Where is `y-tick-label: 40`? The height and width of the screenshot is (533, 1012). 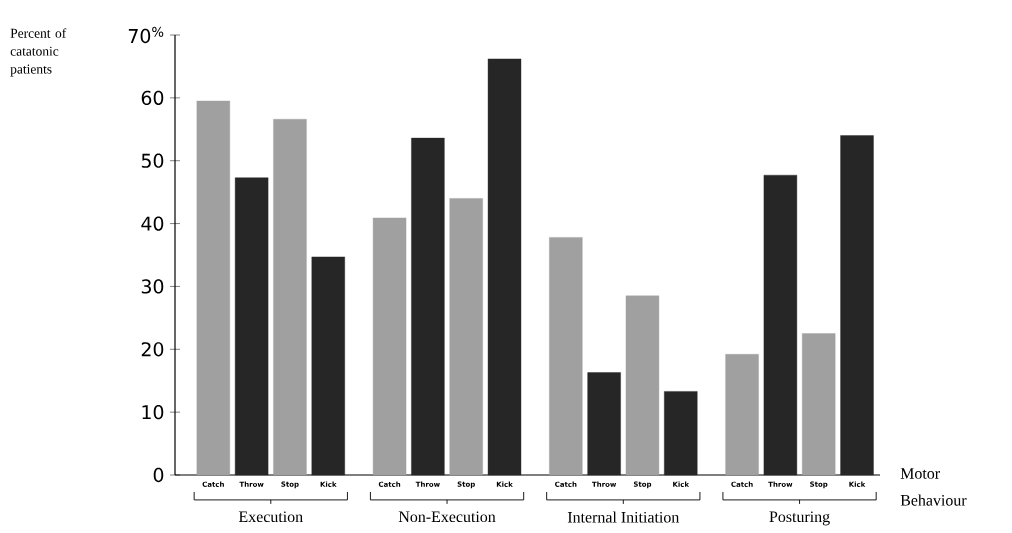 y-tick-label: 40 is located at coordinates (152, 223).